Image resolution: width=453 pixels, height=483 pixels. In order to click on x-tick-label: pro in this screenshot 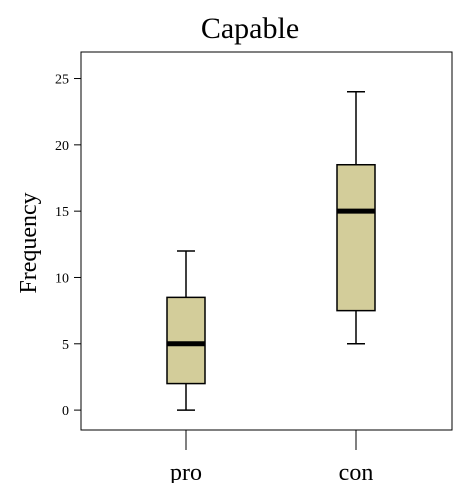, I will do `click(186, 471)`.